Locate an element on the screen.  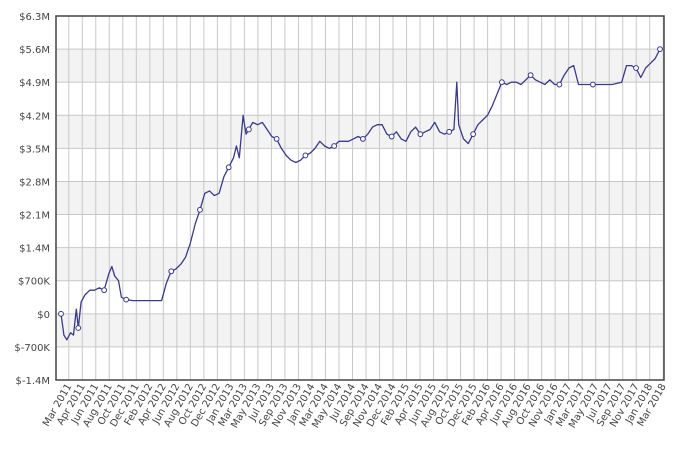
y-tick-label: $6.3M is located at coordinates (34, 17).